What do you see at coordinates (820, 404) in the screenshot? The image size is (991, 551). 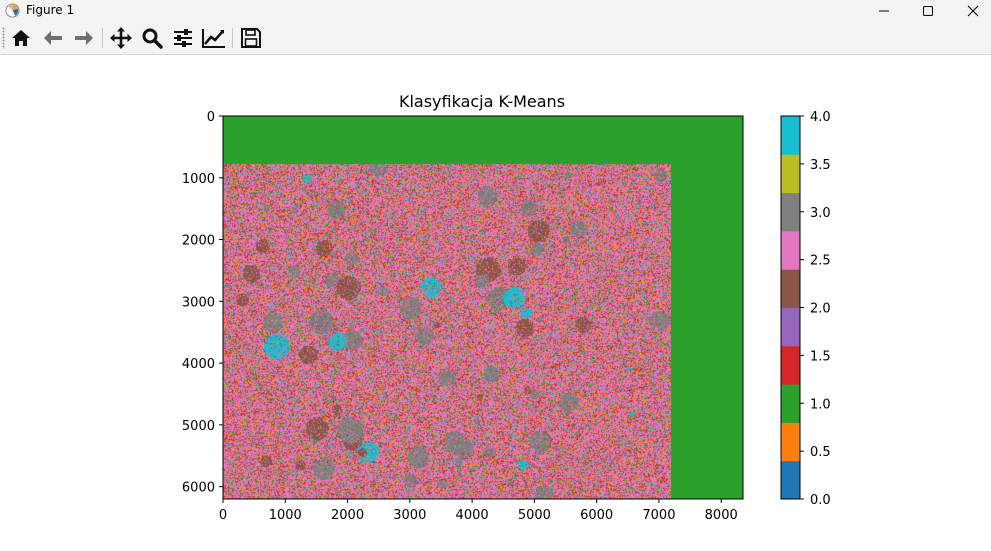 I see `colorbar-tick-label: 1.0` at bounding box center [820, 404].